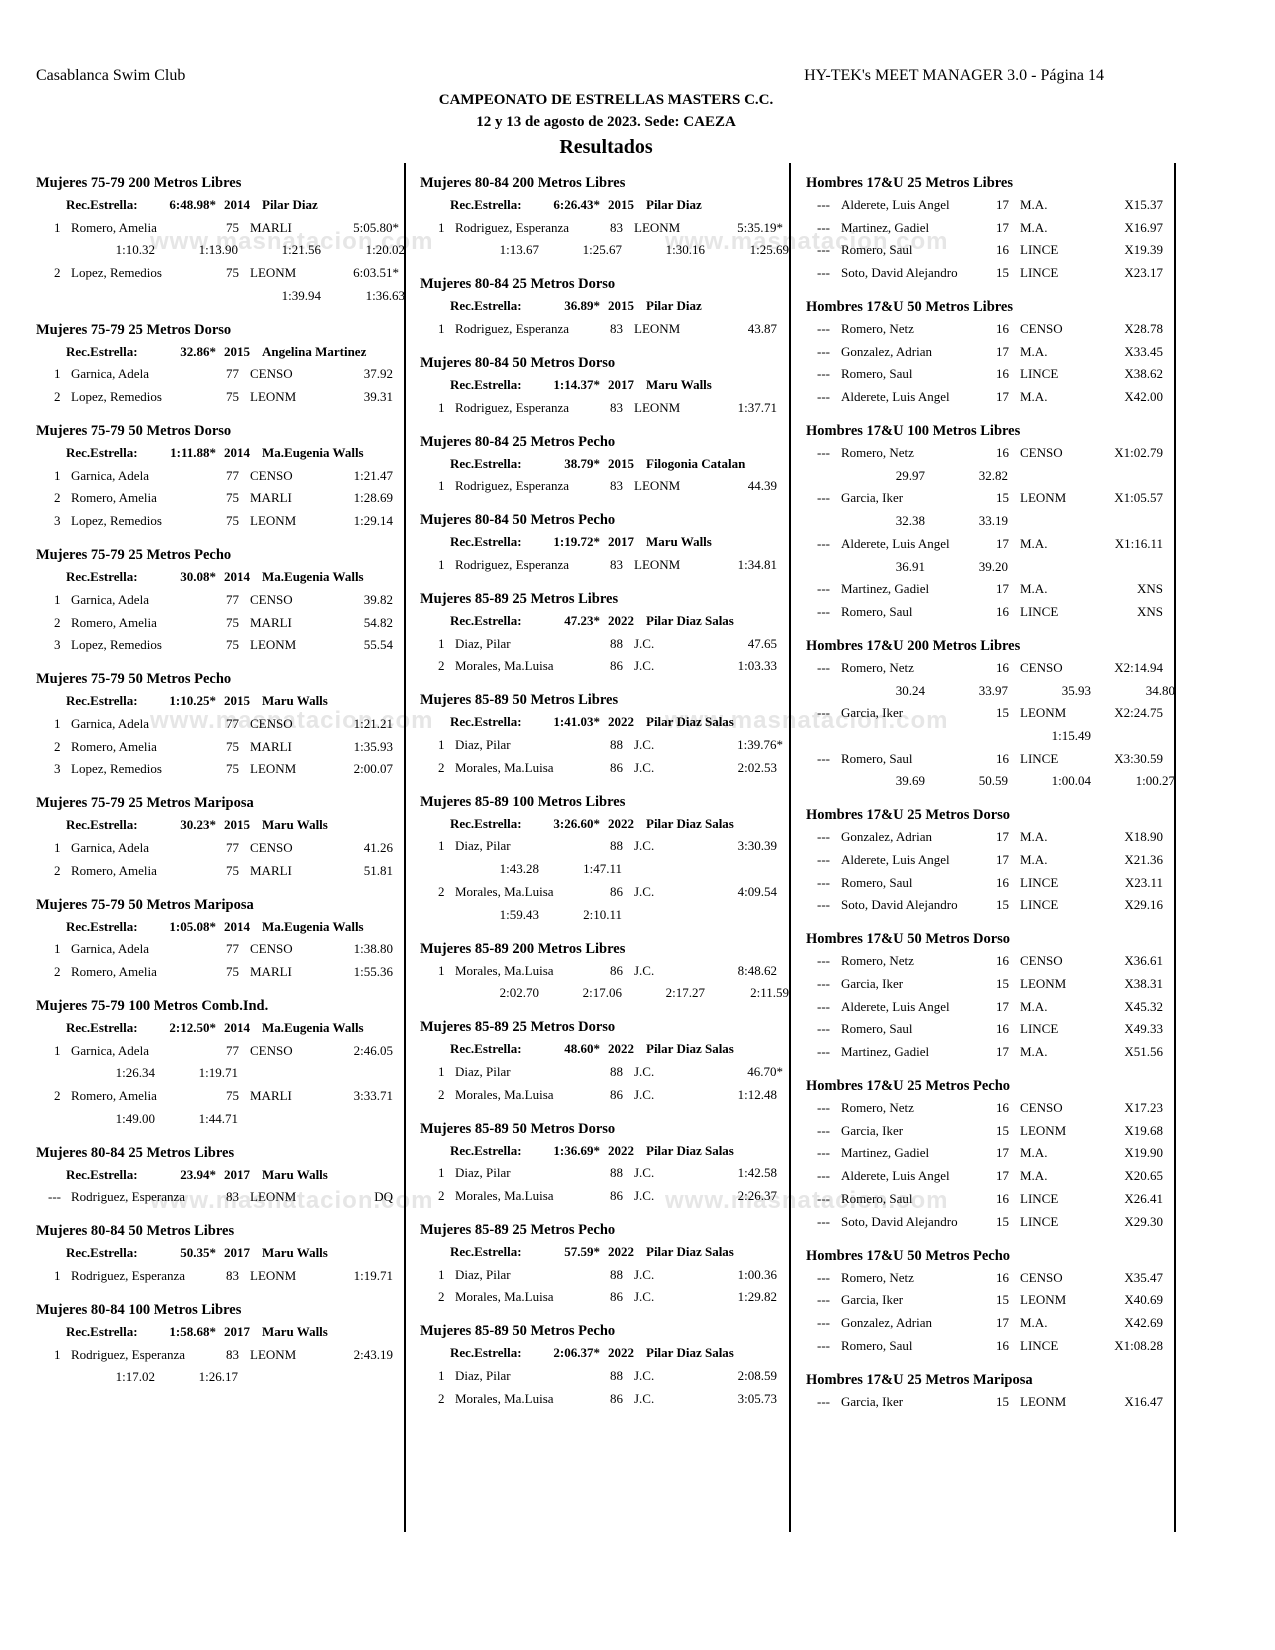  What do you see at coordinates (221, 374) in the screenshot?
I see `result-row: 1 Garnica, Adela 77 CENSO 37.92` at bounding box center [221, 374].